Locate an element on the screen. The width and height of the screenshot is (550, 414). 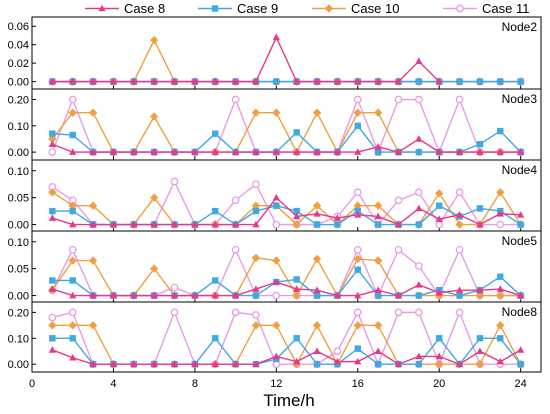
x-tick-label: 12 is located at coordinates (276, 384).